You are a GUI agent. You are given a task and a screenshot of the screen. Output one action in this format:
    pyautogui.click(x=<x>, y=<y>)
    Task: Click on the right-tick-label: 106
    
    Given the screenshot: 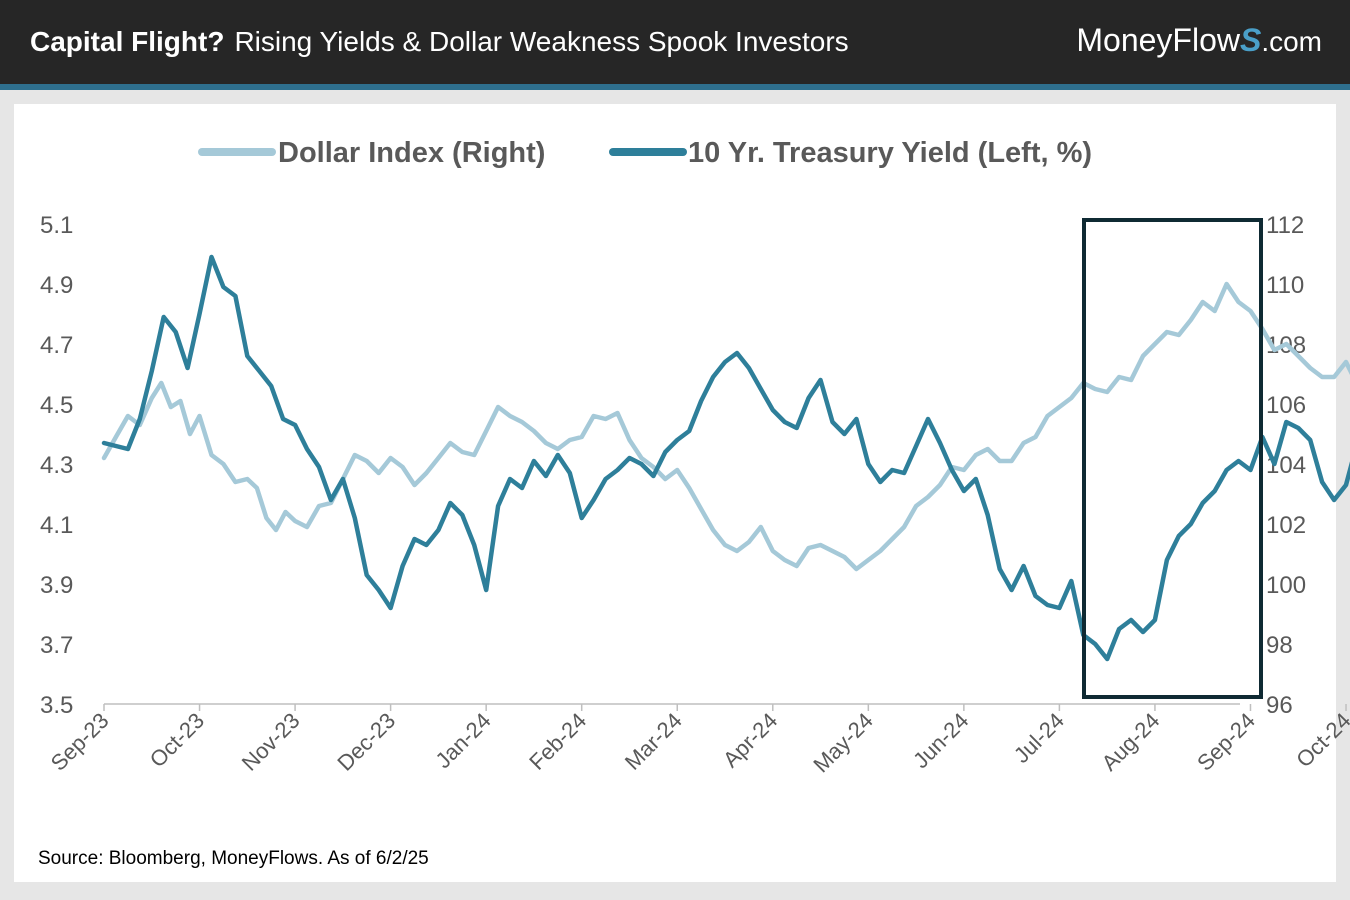 What is the action you would take?
    pyautogui.click(x=1286, y=405)
    